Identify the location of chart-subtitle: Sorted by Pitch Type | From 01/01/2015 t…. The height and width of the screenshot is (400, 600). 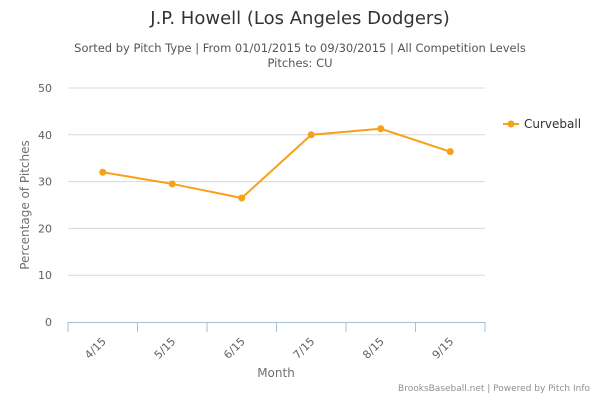
(300, 56).